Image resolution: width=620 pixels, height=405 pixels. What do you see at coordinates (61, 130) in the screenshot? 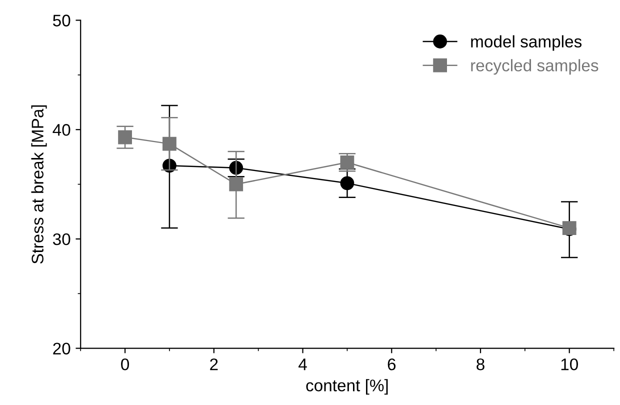
I see `y-tick-label: 40` at bounding box center [61, 130].